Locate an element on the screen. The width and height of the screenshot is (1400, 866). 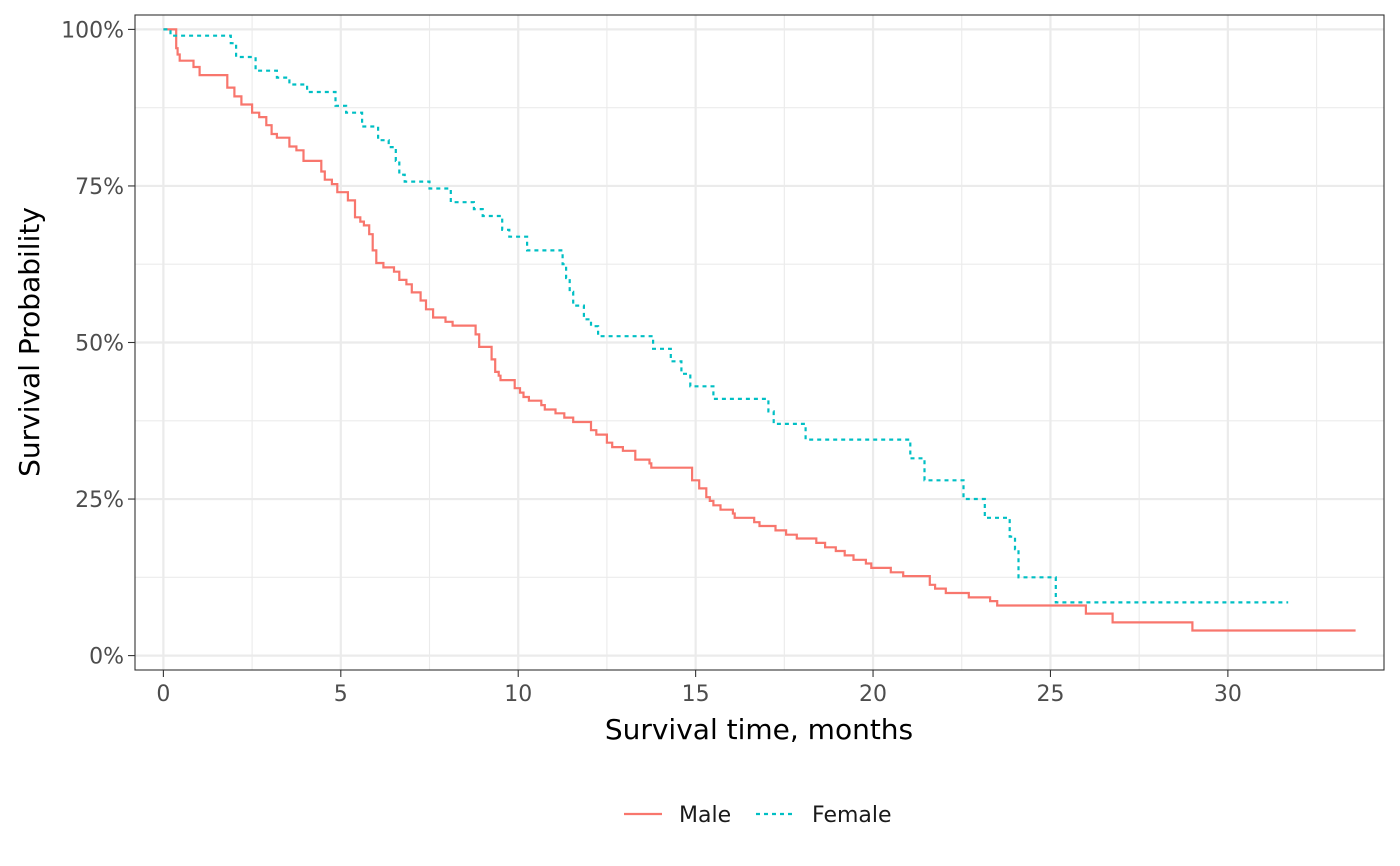
x-tick-label: 15 is located at coordinates (696, 694).